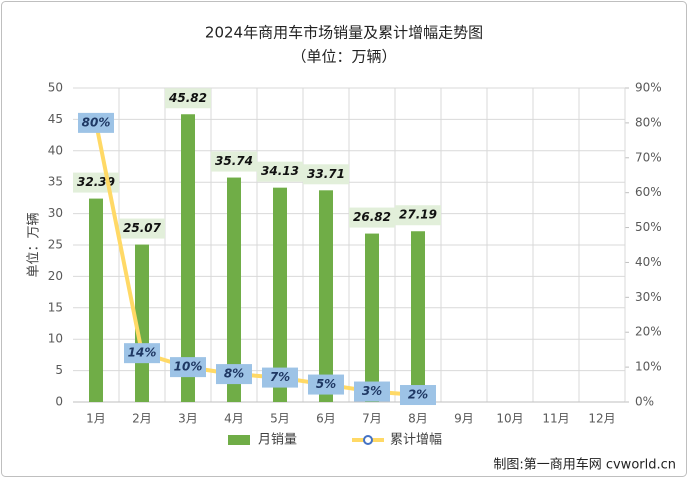 The image size is (688, 478). I want to click on line-value-label: 7%, so click(280, 377).